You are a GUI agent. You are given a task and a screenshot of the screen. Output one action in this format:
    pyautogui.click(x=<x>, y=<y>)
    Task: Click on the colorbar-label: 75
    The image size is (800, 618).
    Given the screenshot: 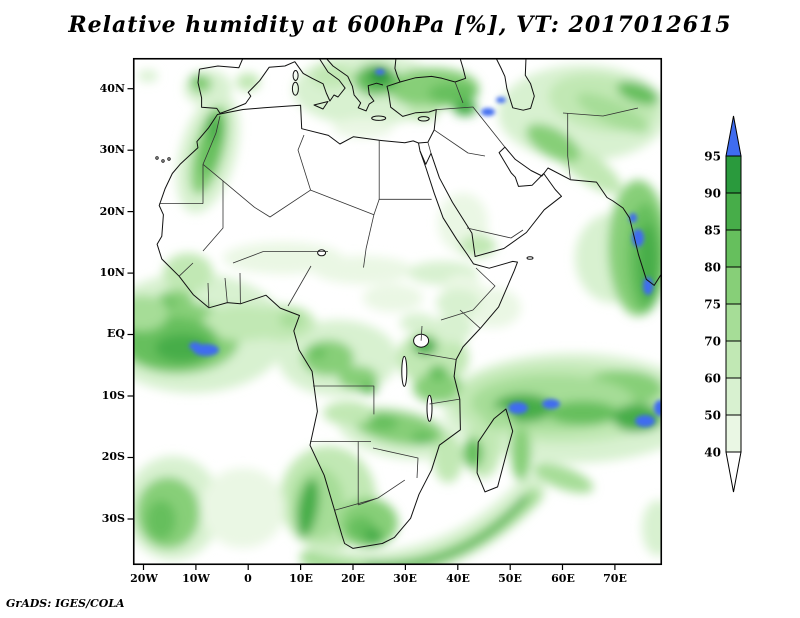 What is the action you would take?
    pyautogui.click(x=712, y=305)
    